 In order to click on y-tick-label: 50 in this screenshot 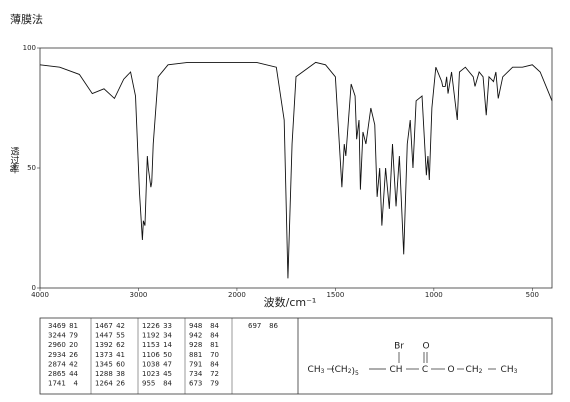, I will do `click(31, 168)`.